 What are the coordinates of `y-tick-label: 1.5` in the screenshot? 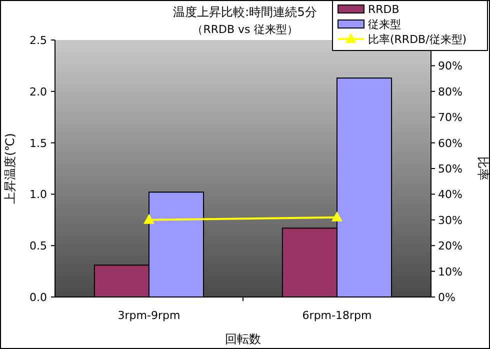 It's located at (38, 143).